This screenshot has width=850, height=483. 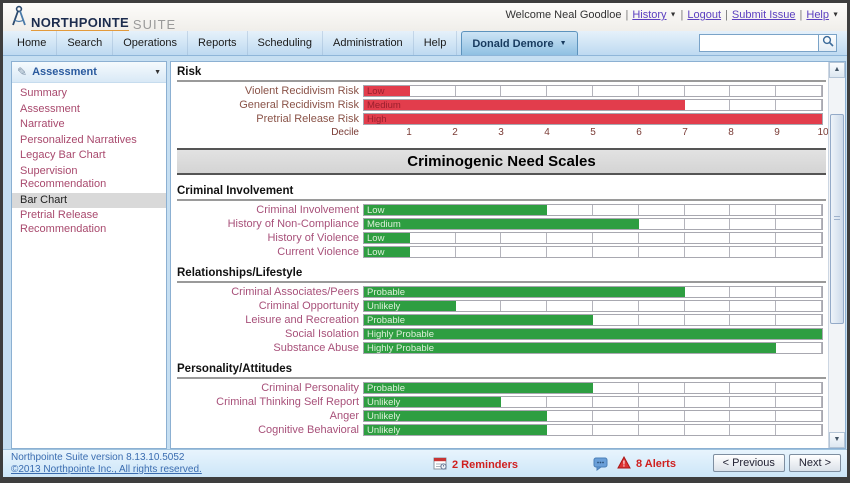 What do you see at coordinates (218, 43) in the screenshot?
I see `nav-item-reports: Reports` at bounding box center [218, 43].